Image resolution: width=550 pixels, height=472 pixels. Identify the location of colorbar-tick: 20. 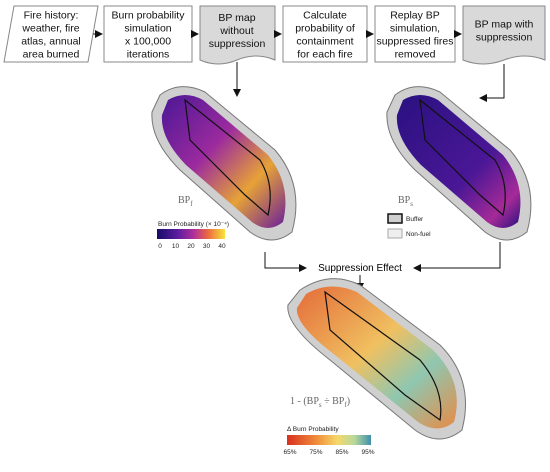
(191, 246).